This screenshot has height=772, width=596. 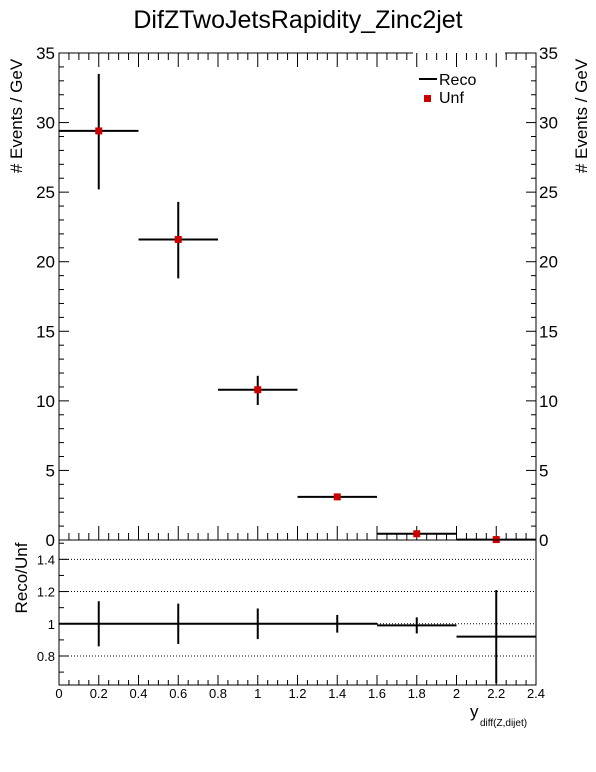 I want to click on ratio-grid, so click(x=297, y=607).